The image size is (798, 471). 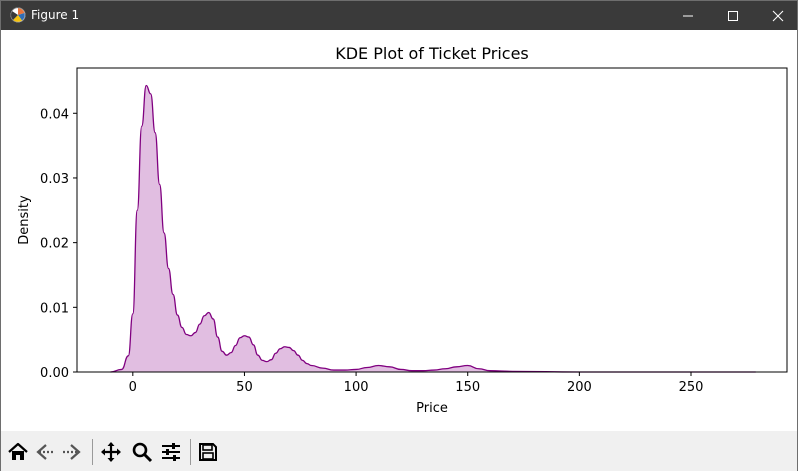 I want to click on close-icon, so click(x=778, y=15).